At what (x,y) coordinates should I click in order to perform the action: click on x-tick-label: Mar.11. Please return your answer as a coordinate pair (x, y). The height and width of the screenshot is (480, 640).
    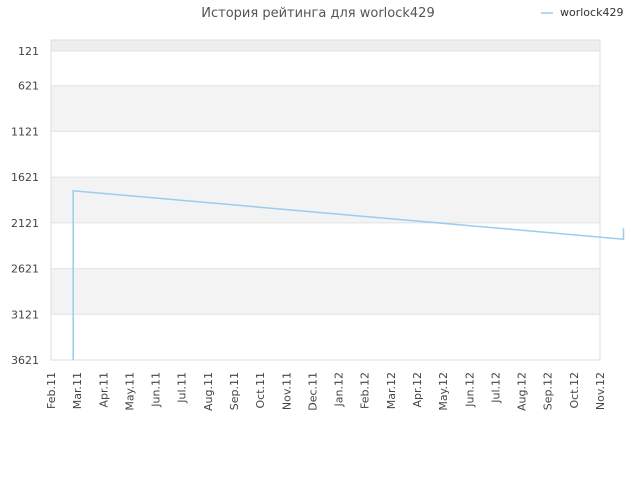
    Looking at the image, I should click on (77, 390).